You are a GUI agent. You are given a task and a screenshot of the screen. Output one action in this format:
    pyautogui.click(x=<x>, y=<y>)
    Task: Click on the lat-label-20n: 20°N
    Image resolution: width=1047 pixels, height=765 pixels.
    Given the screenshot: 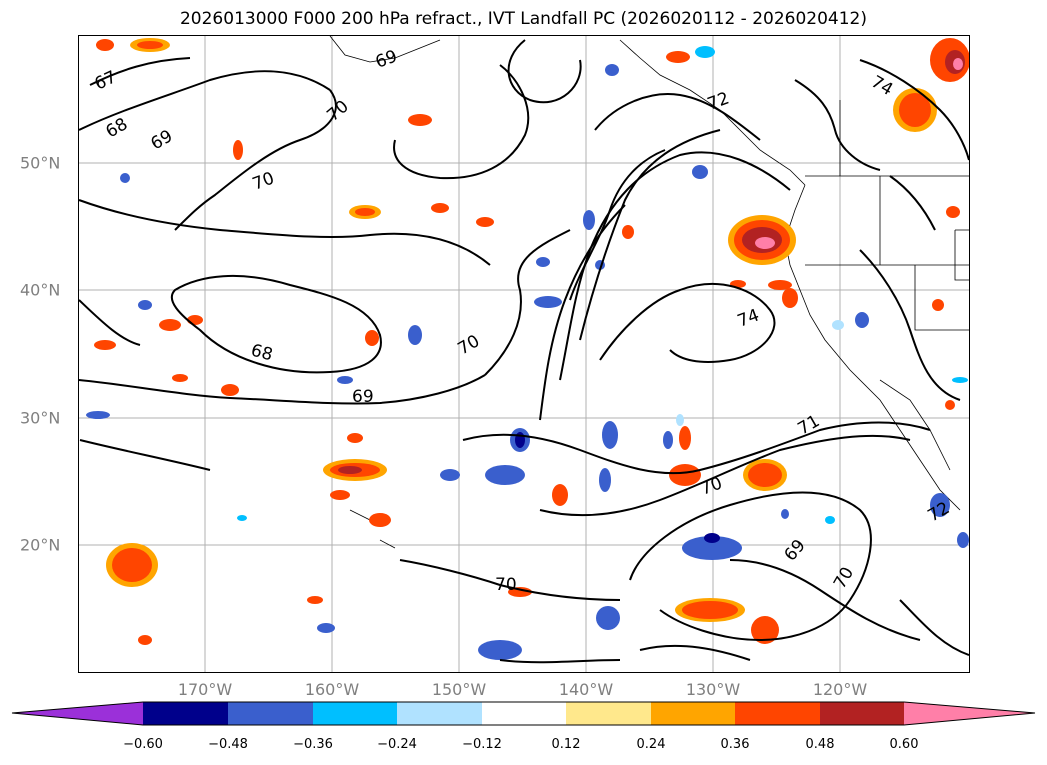 What is the action you would take?
    pyautogui.click(x=40, y=545)
    